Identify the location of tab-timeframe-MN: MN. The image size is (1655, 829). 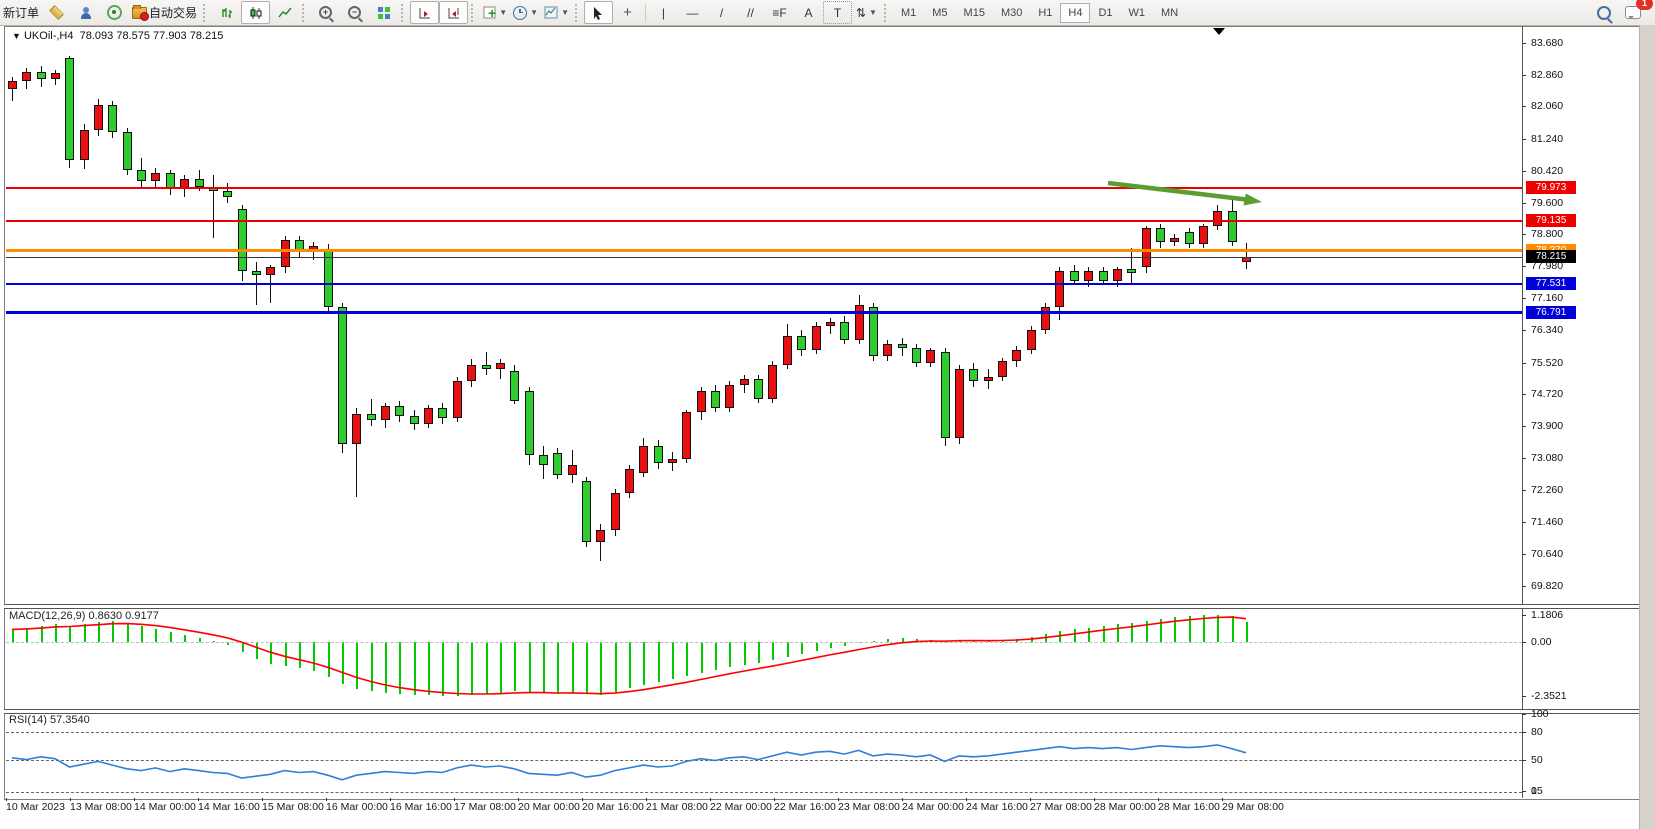
(1170, 12).